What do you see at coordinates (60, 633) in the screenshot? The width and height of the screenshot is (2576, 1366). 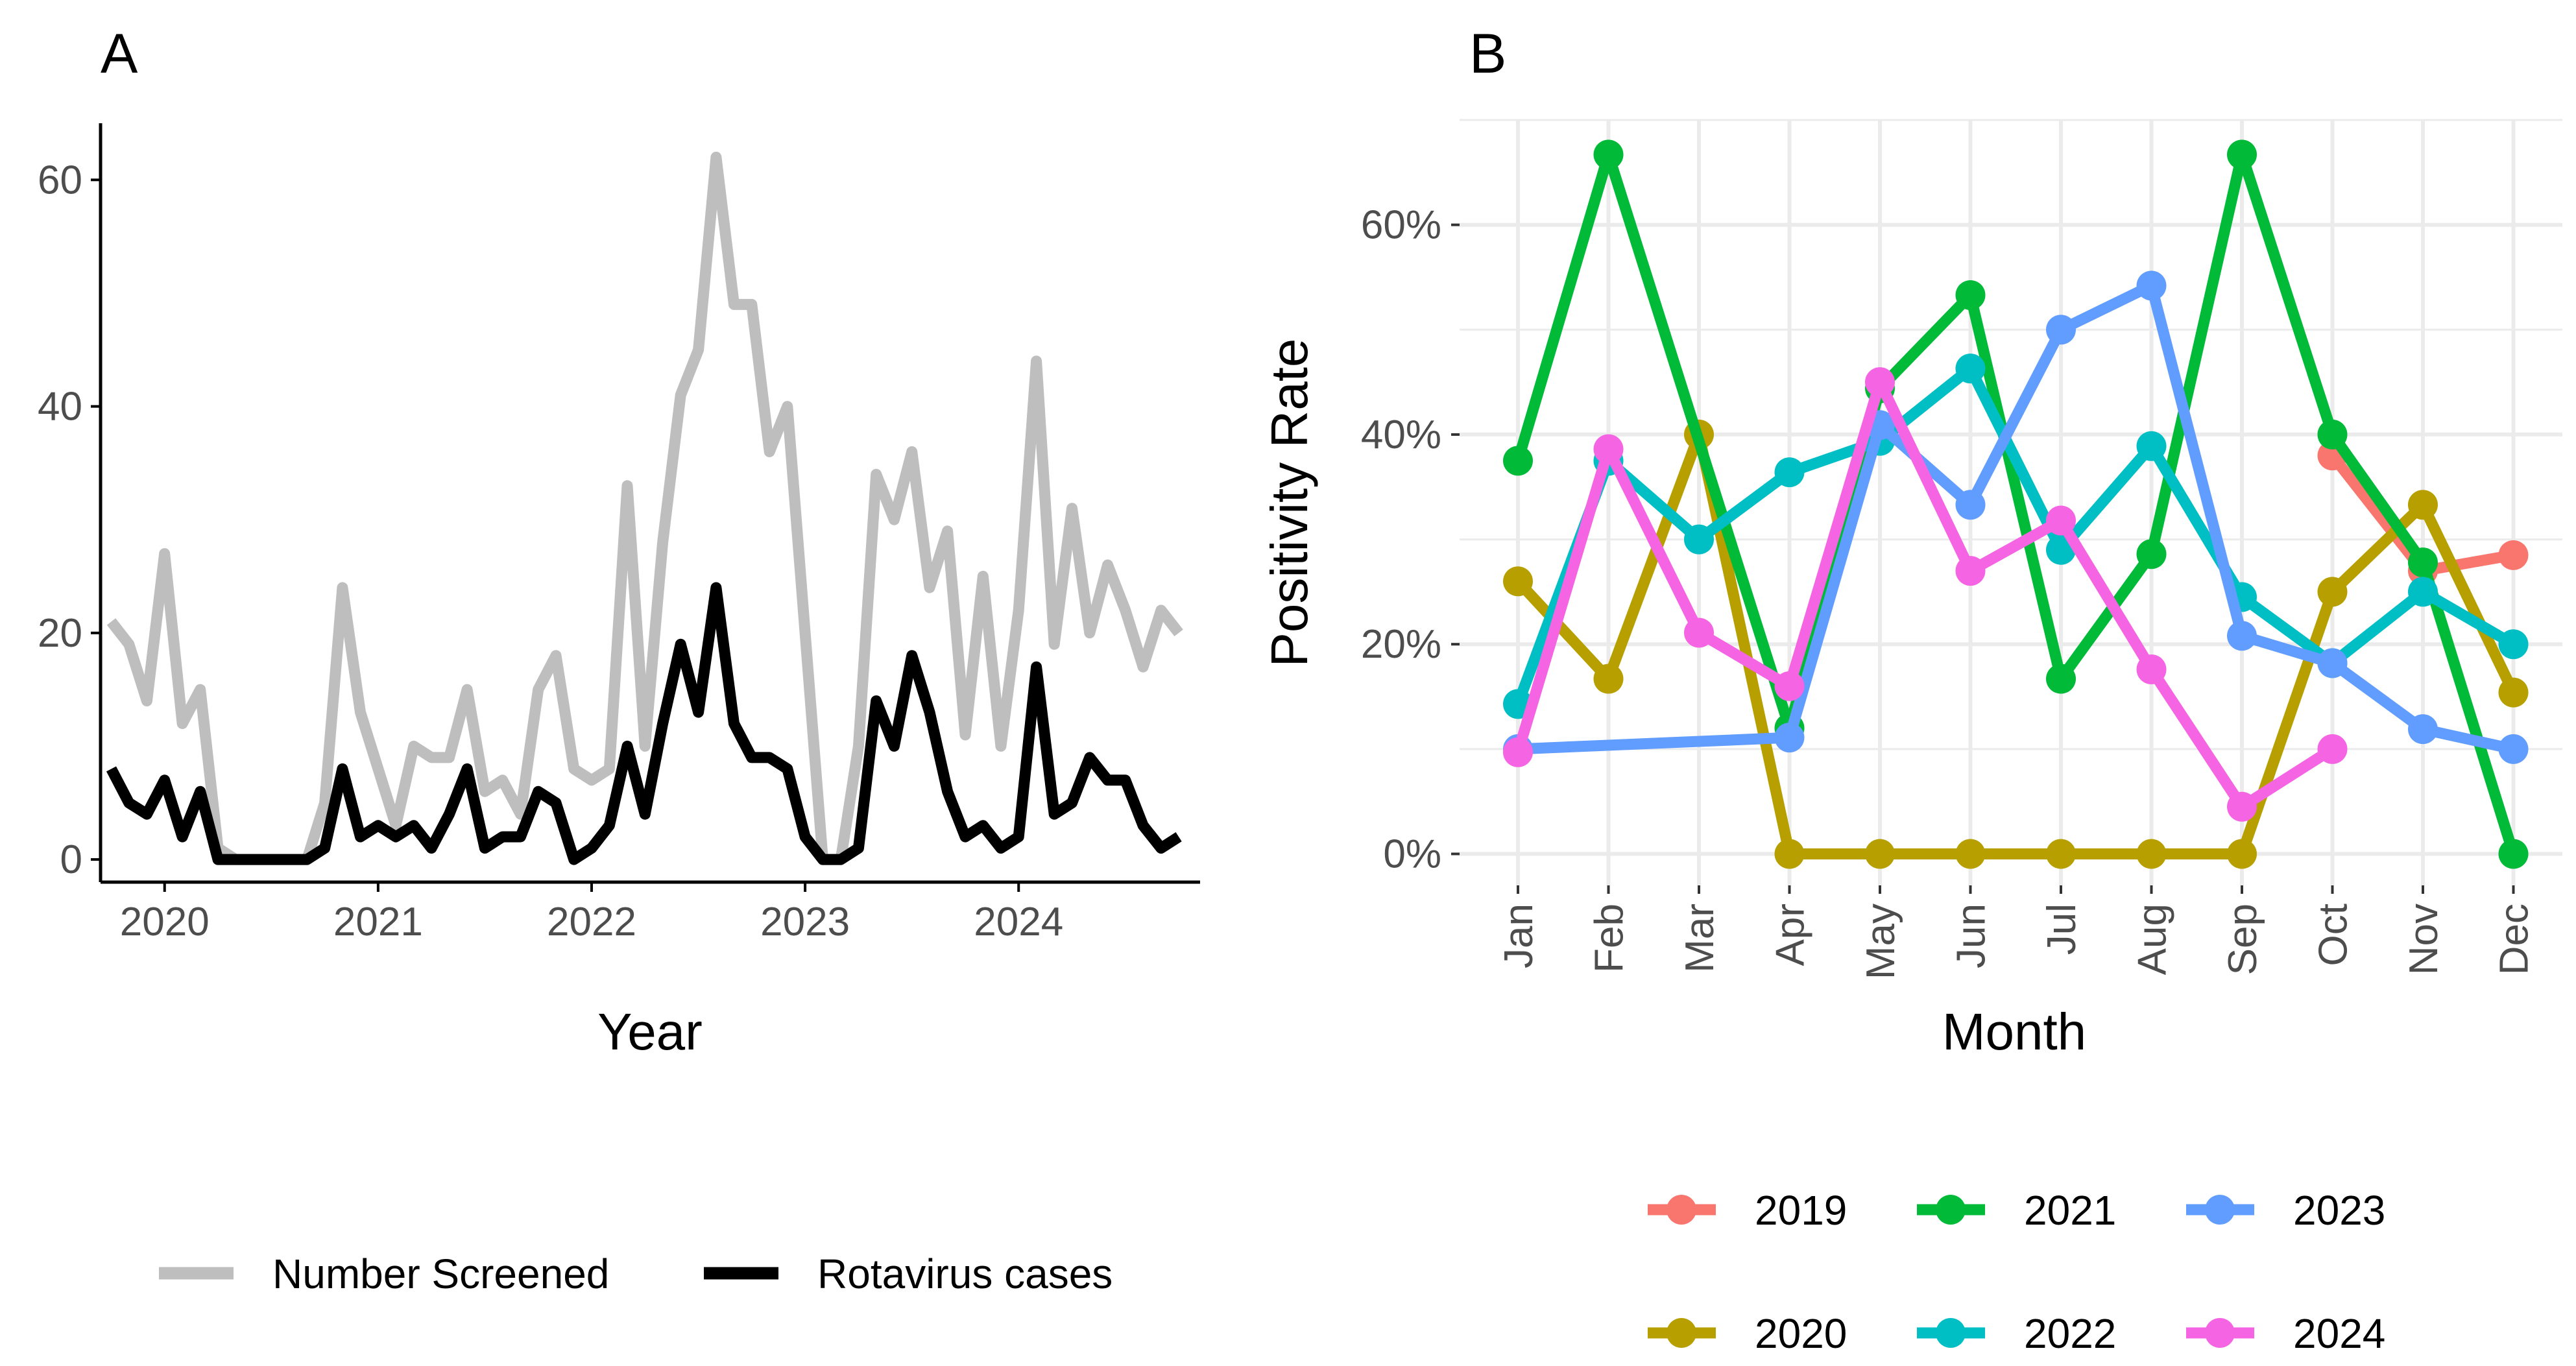 I see `y-tick-label: 20` at bounding box center [60, 633].